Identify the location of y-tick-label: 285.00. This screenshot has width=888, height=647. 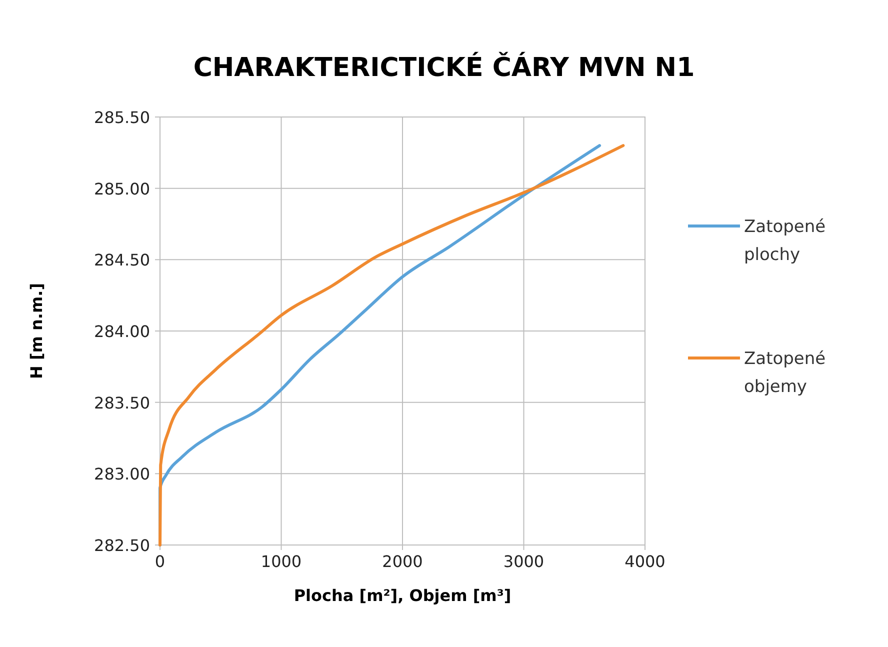
(122, 188).